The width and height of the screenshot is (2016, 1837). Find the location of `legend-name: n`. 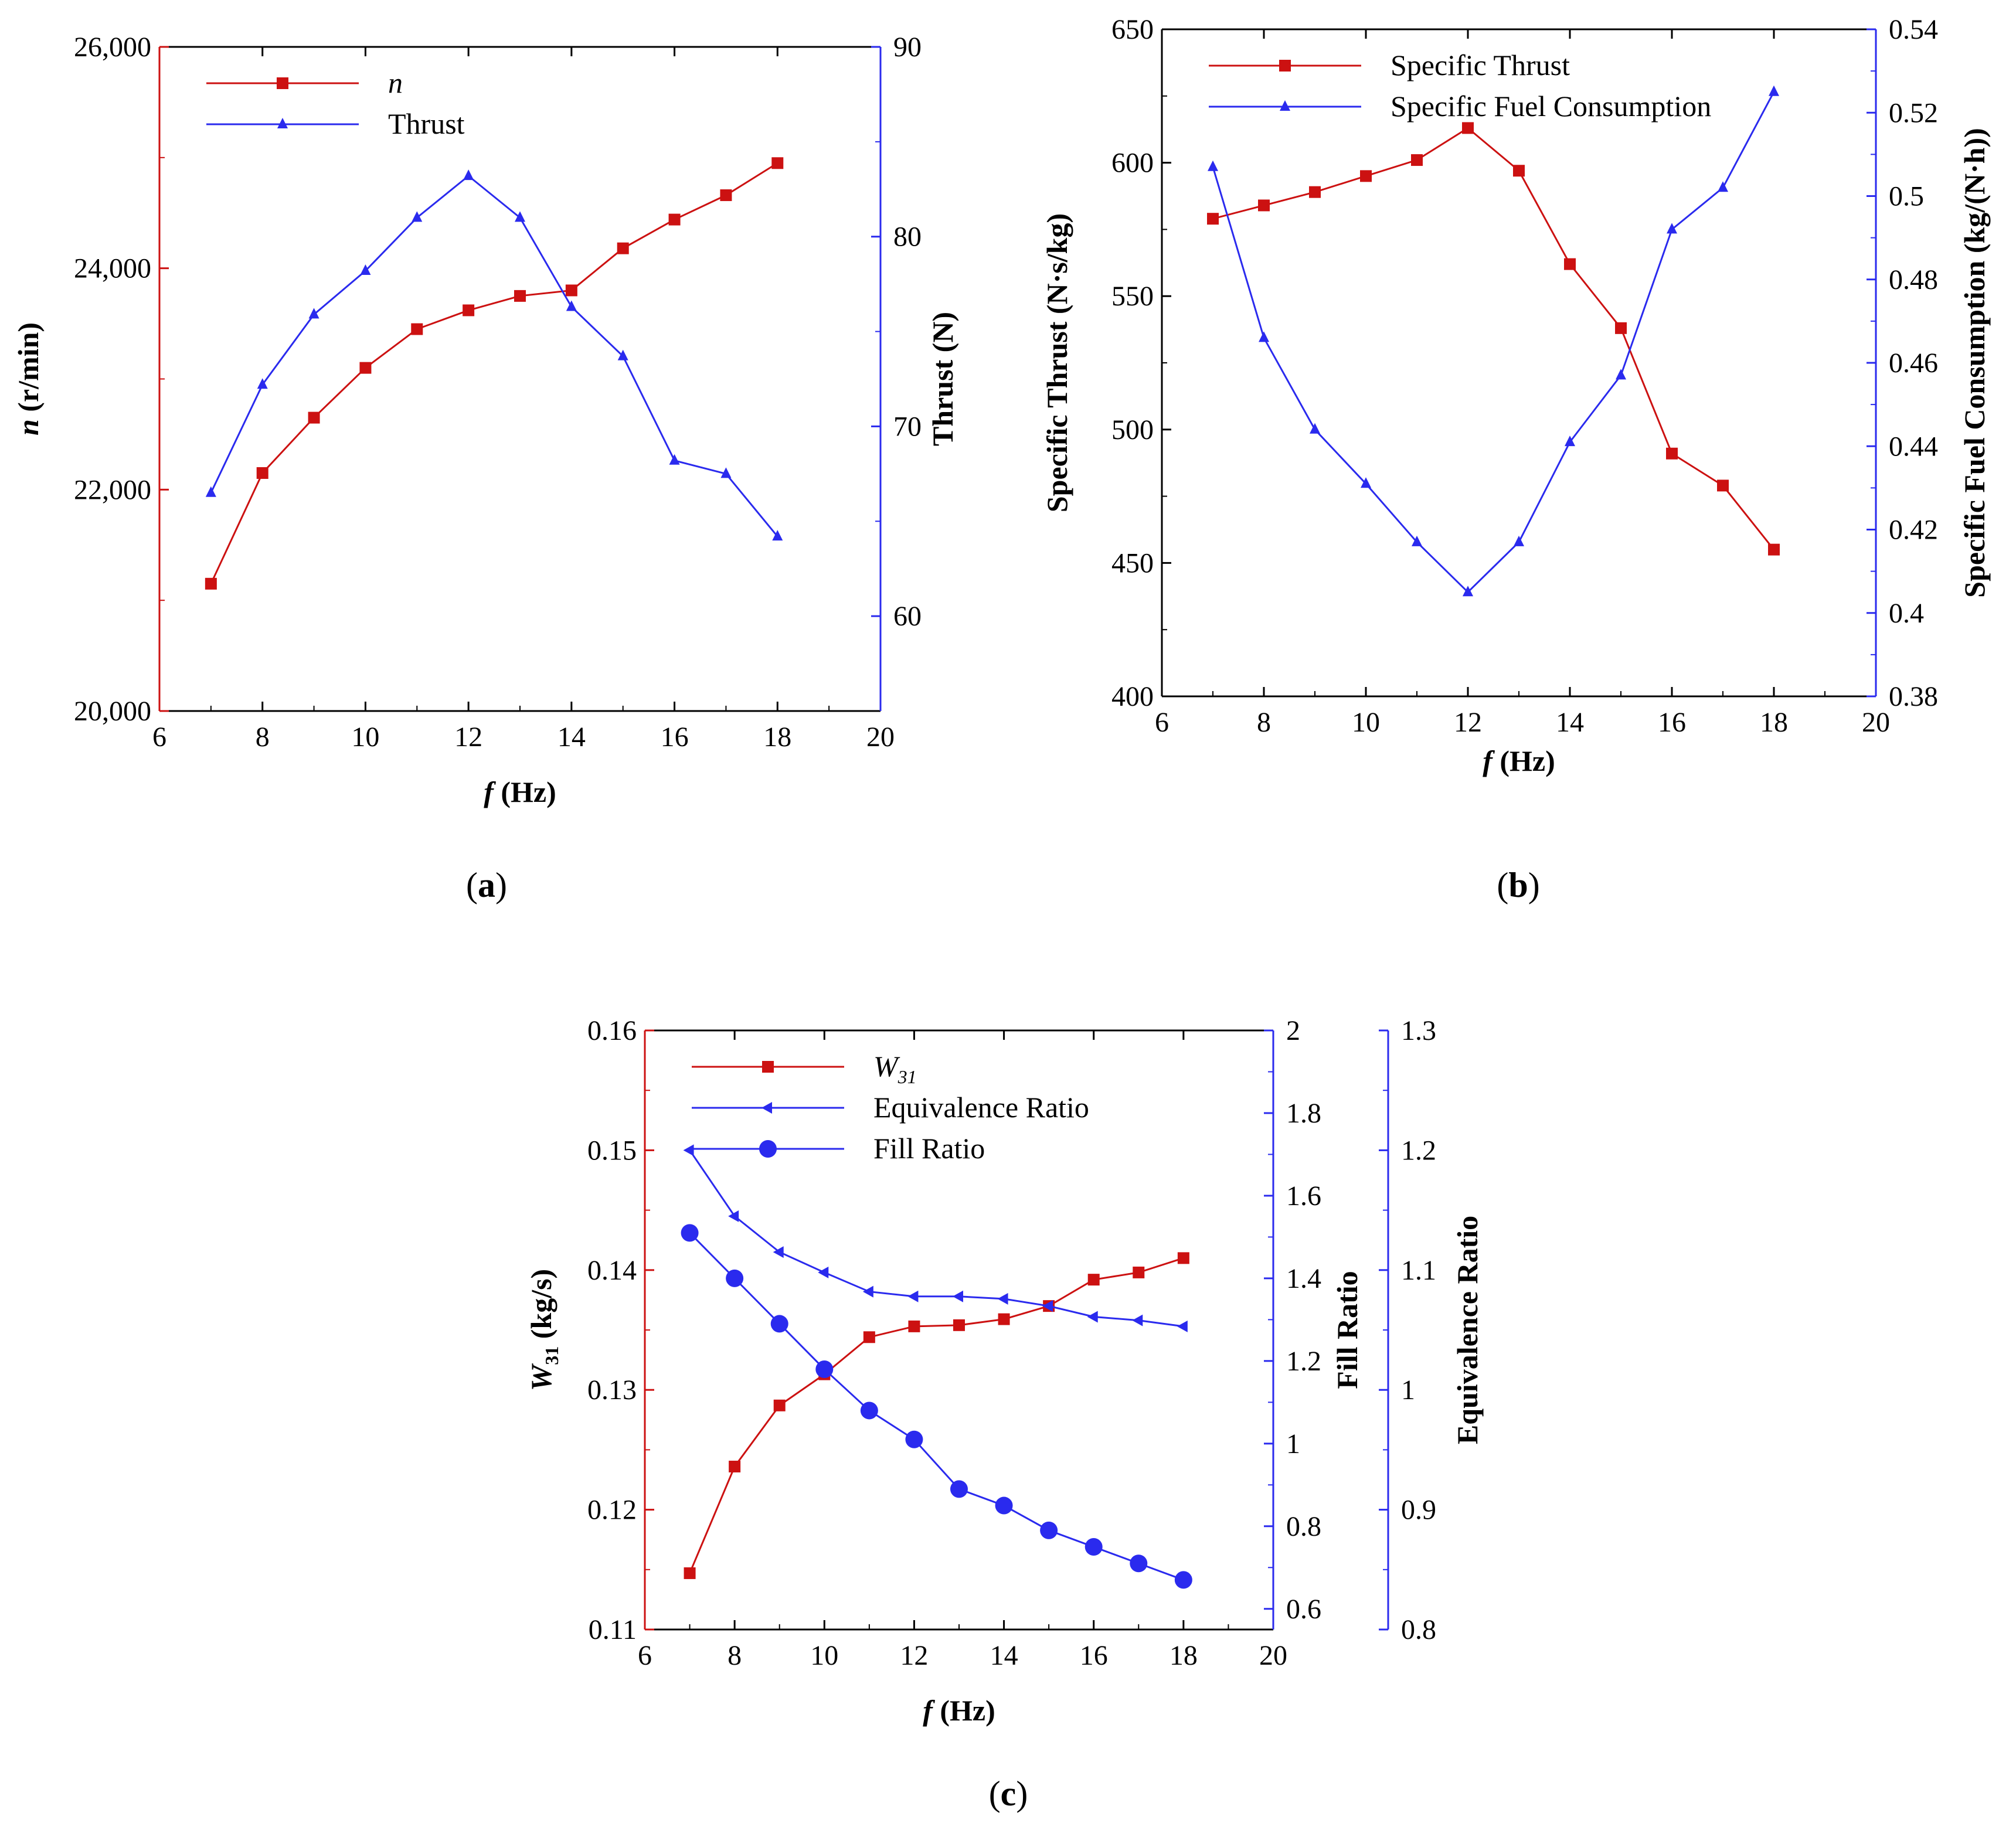

legend-name: n is located at coordinates (395, 82).